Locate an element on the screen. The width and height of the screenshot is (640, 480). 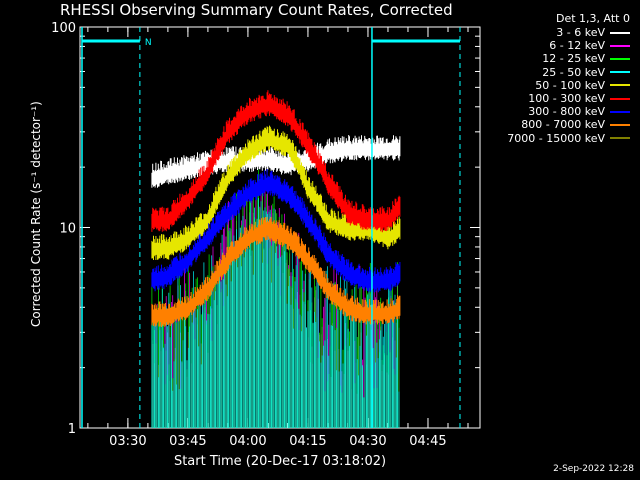
legend-entry: 7000 - 15000 keV is located at coordinates (552, 138).